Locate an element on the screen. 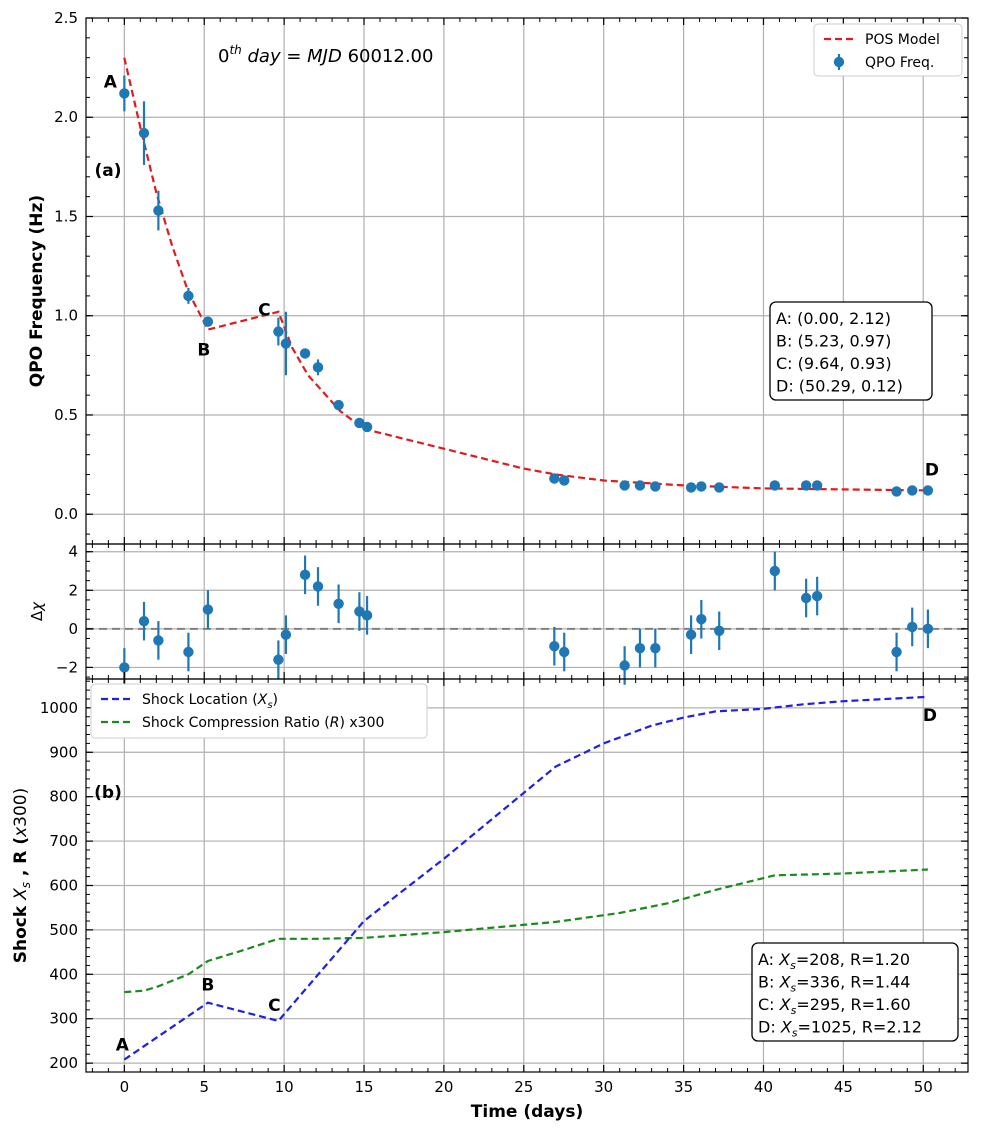 The width and height of the screenshot is (981, 1131). point-label-a: C is located at coordinates (264, 311).